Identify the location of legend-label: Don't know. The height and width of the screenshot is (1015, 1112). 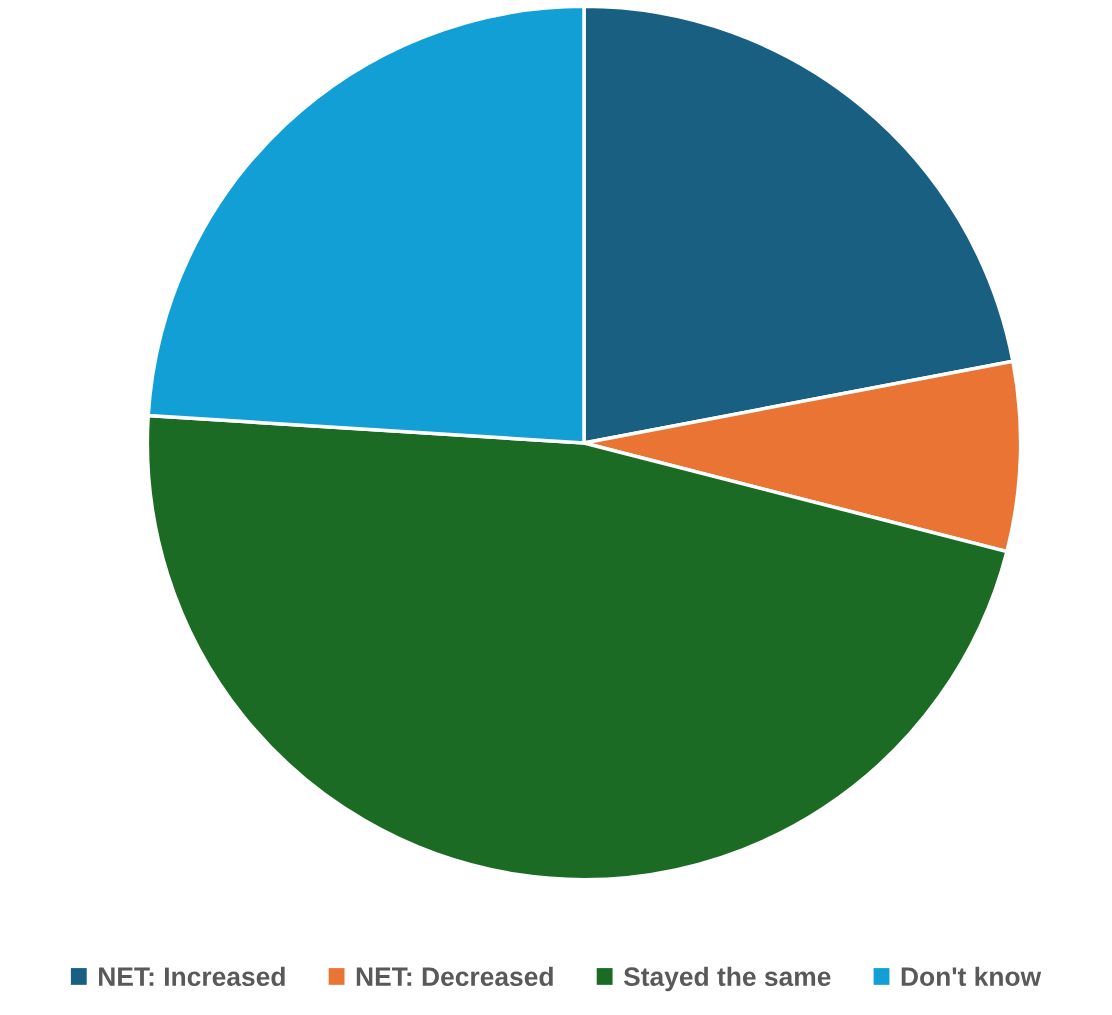
(971, 976).